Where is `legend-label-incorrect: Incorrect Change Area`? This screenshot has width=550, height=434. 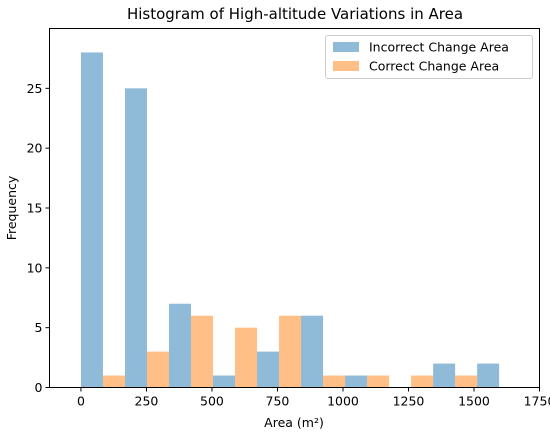 legend-label-incorrect: Incorrect Change Area is located at coordinates (439, 47).